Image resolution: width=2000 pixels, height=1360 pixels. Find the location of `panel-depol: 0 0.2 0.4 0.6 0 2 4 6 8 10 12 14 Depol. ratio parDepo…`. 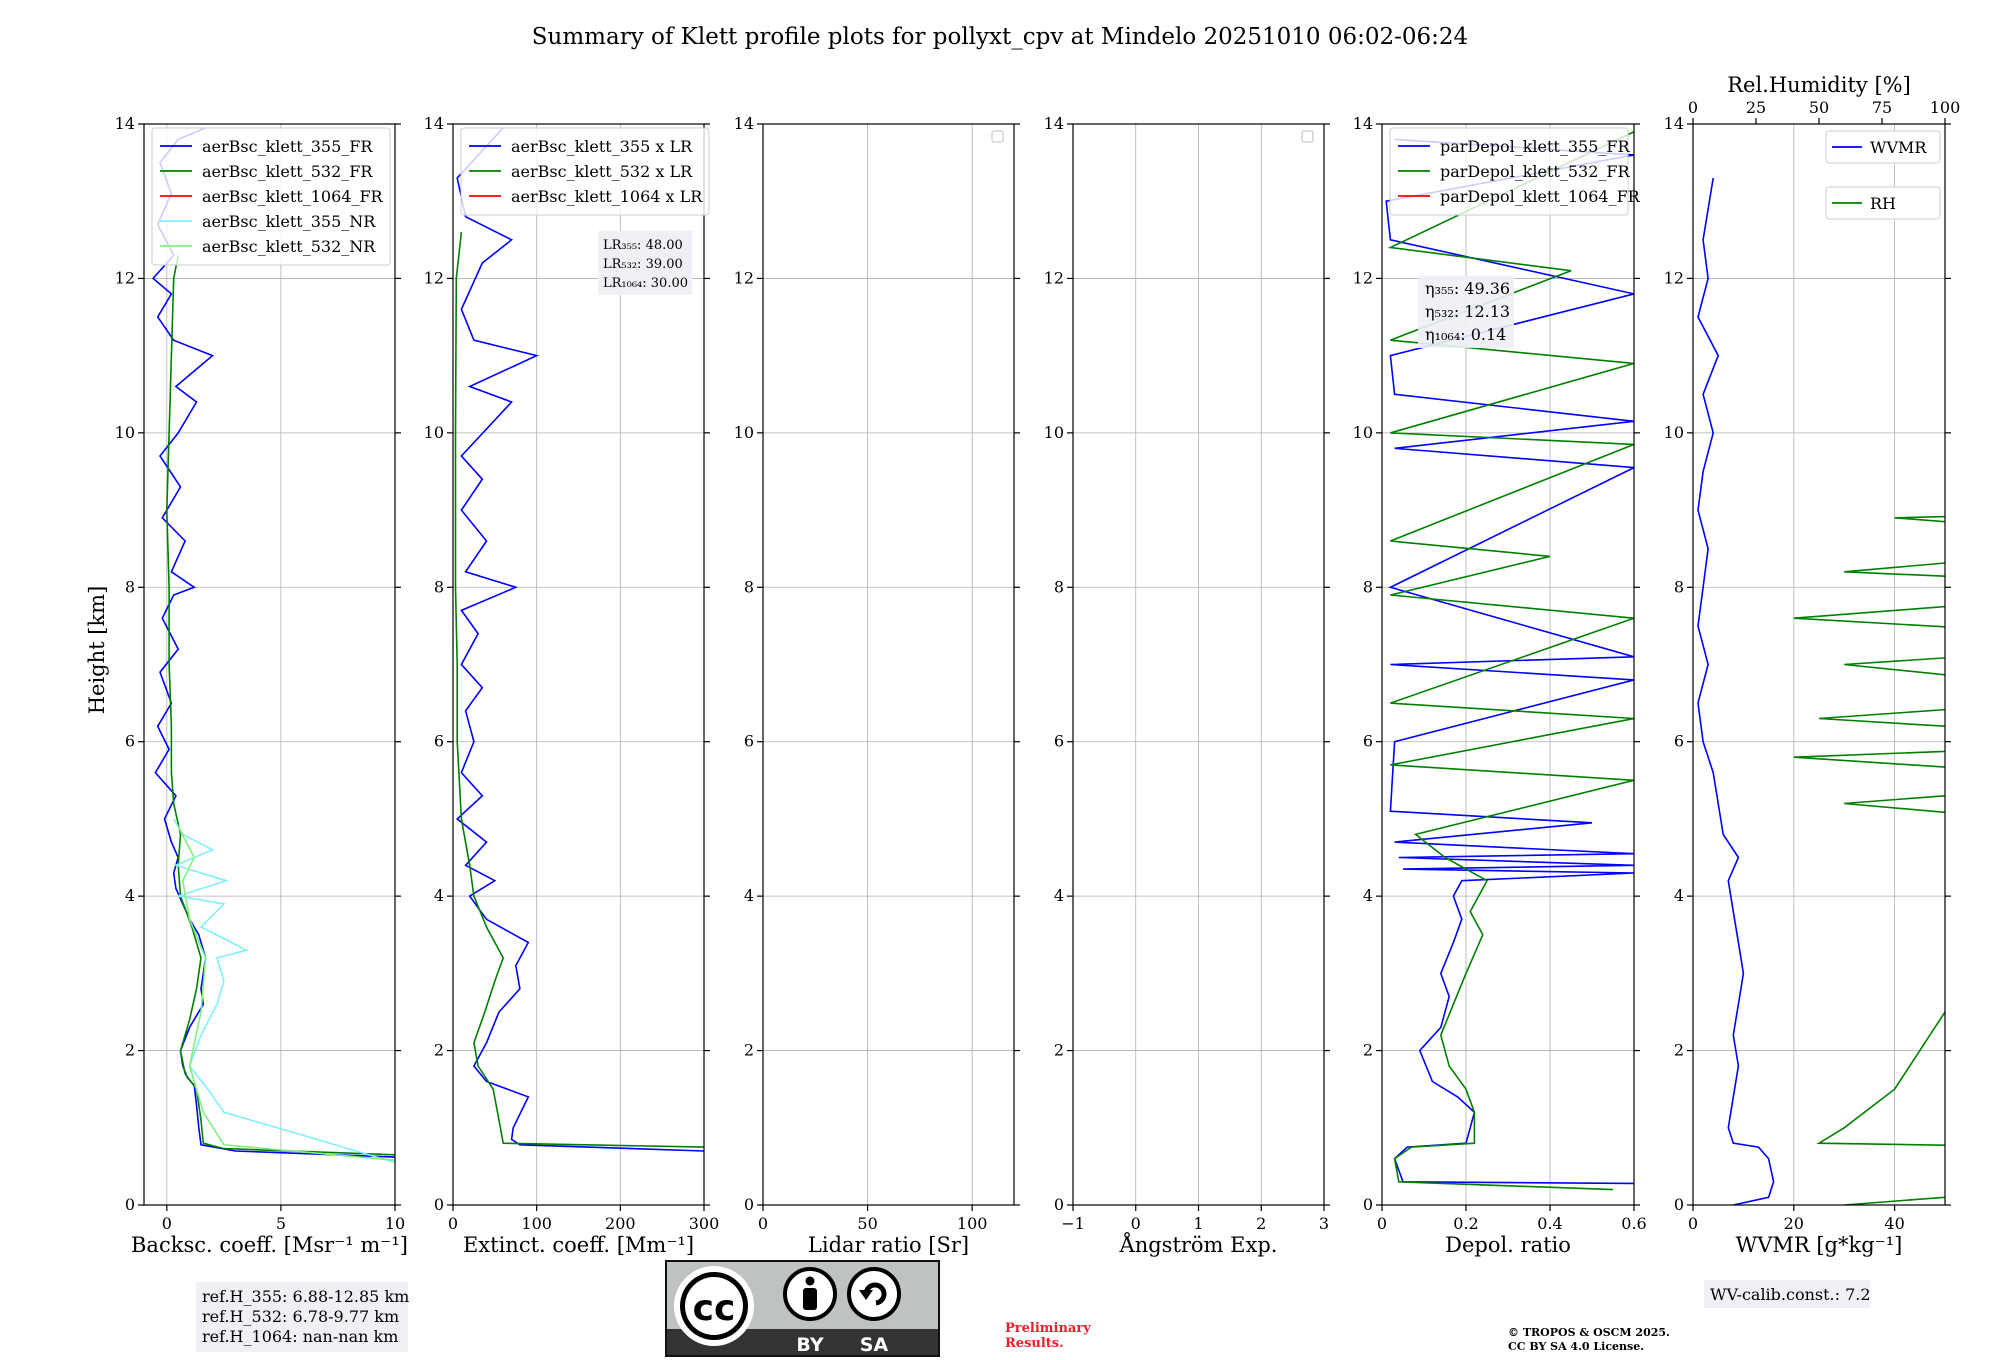

panel-depol: 0 0.2 0.4 0.6 0 2 4 6 8 10 12 14 Depol. ratio parDepo… is located at coordinates (1500, 685).